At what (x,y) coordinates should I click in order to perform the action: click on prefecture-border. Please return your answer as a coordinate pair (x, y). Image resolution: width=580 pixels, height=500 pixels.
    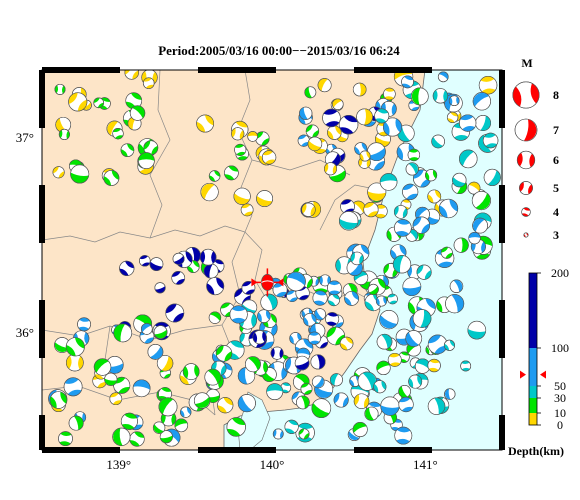
    Looking at the image, I should click on (160, 154).